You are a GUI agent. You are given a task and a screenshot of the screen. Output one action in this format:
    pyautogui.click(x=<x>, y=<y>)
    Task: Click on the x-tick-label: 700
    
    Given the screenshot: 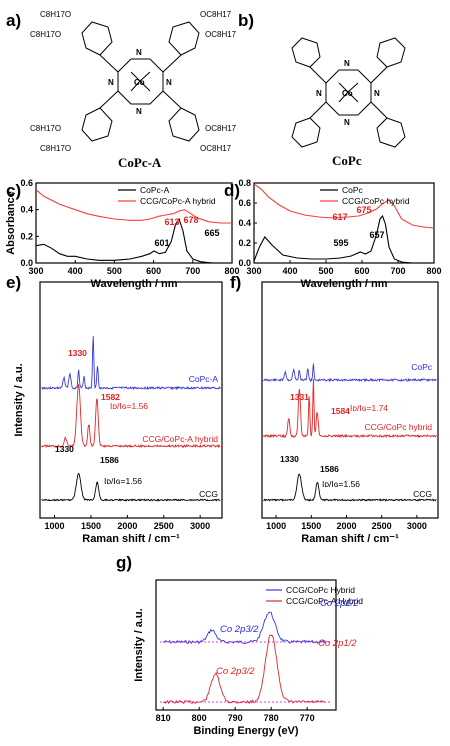 What is the action you would take?
    pyautogui.click(x=192, y=271)
    